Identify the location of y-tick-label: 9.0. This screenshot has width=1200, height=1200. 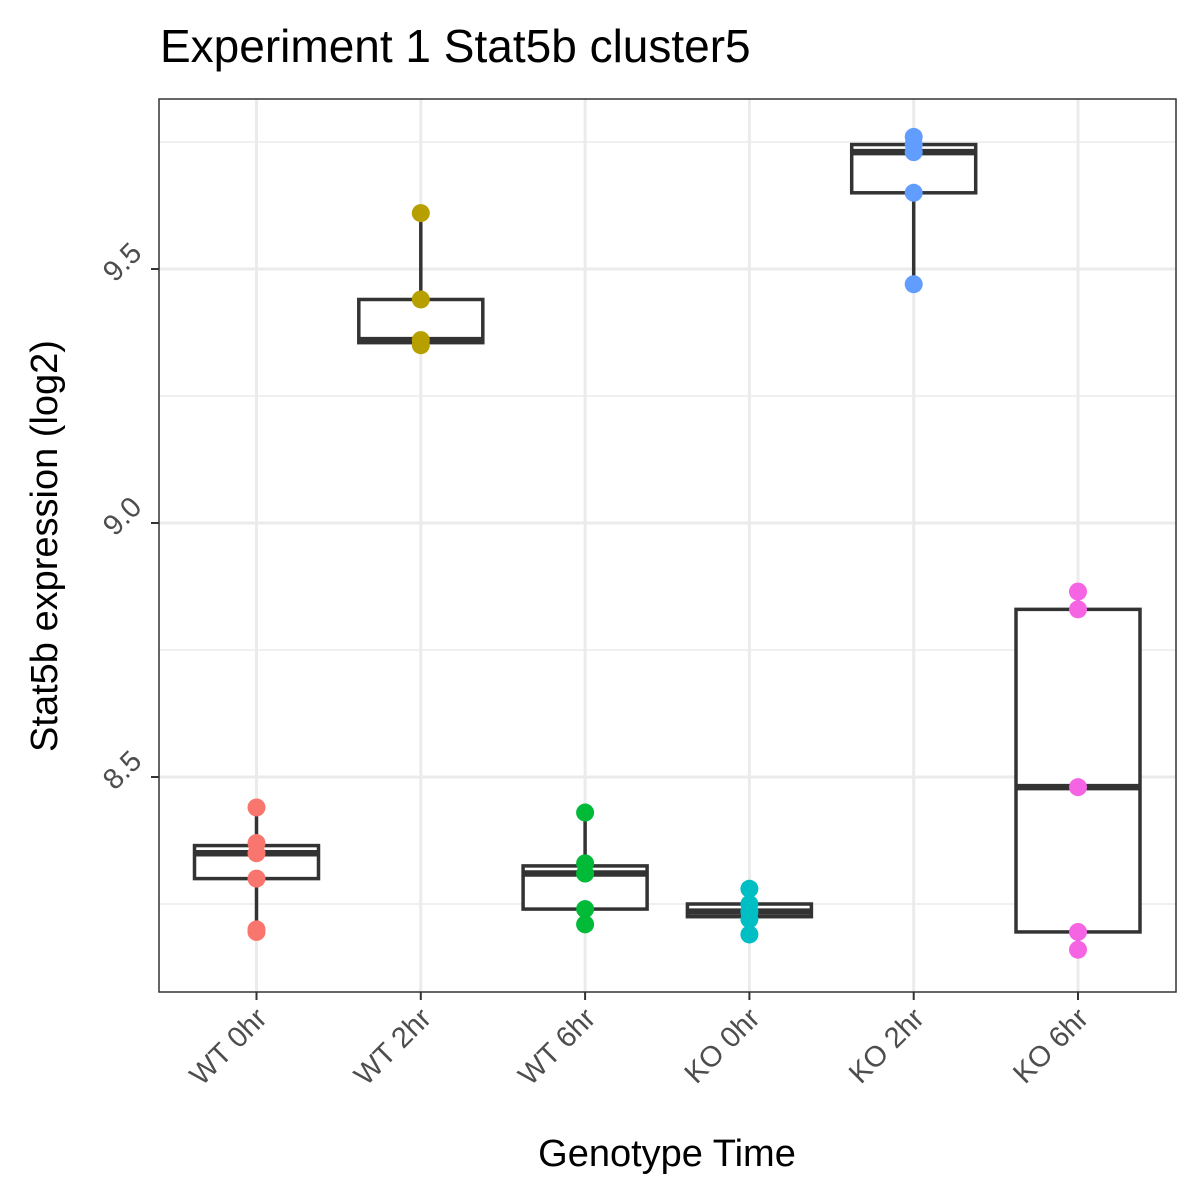
(122, 516).